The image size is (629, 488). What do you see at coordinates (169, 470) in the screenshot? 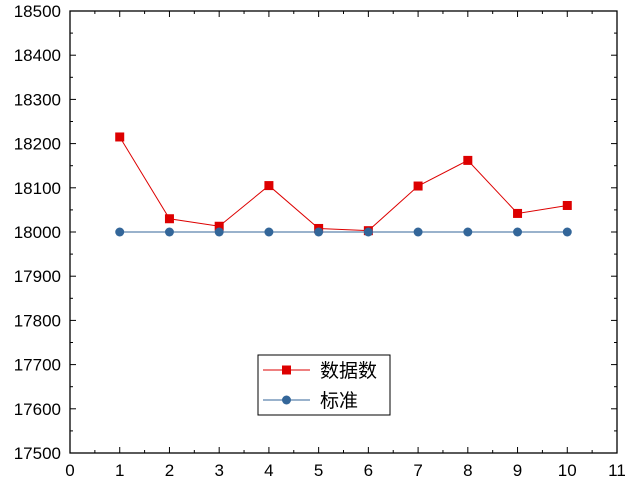
I see `x-tick-label: 2` at bounding box center [169, 470].